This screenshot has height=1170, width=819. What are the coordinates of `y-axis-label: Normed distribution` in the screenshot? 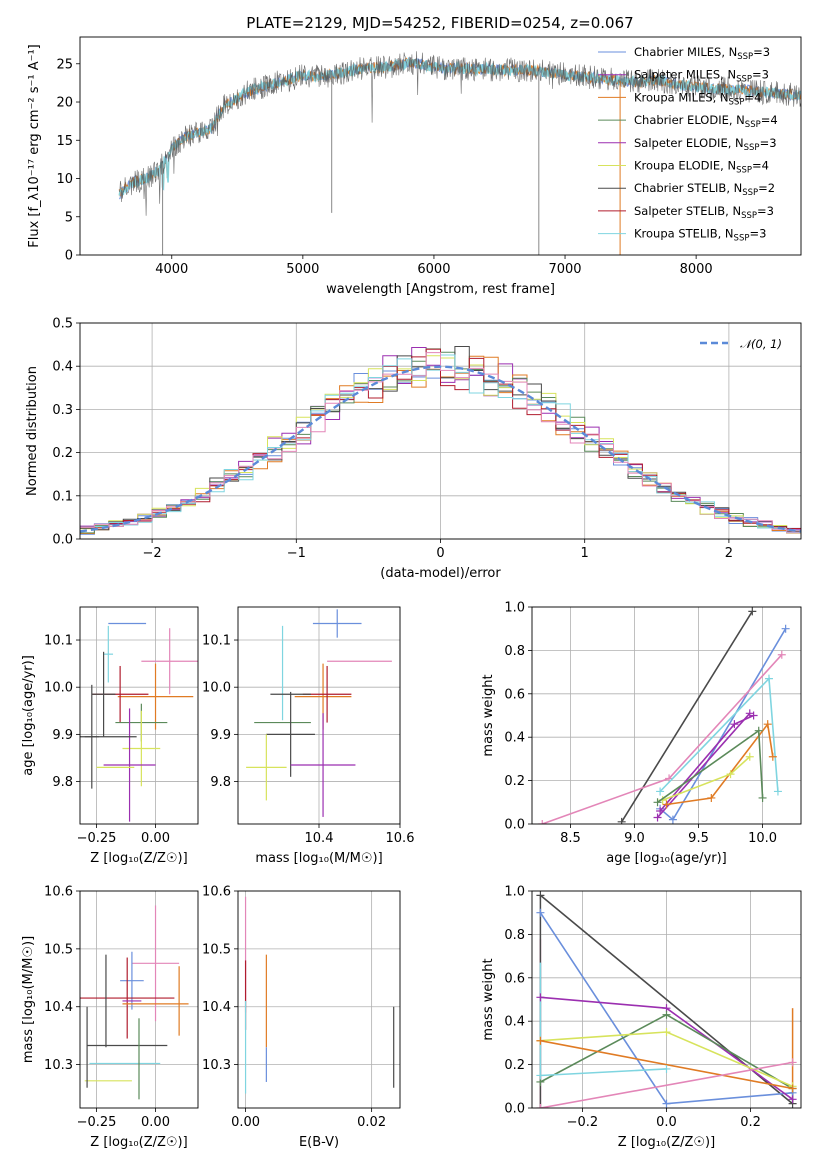 It's located at (32, 431).